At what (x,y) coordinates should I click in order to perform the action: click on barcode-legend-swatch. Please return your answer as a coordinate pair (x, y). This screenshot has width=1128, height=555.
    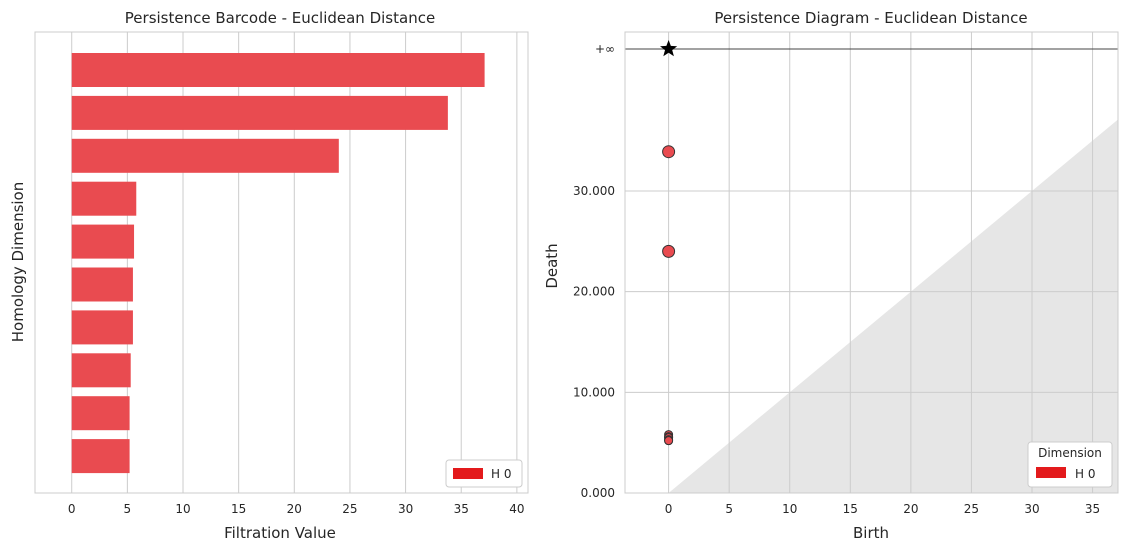
    Looking at the image, I should click on (468, 473).